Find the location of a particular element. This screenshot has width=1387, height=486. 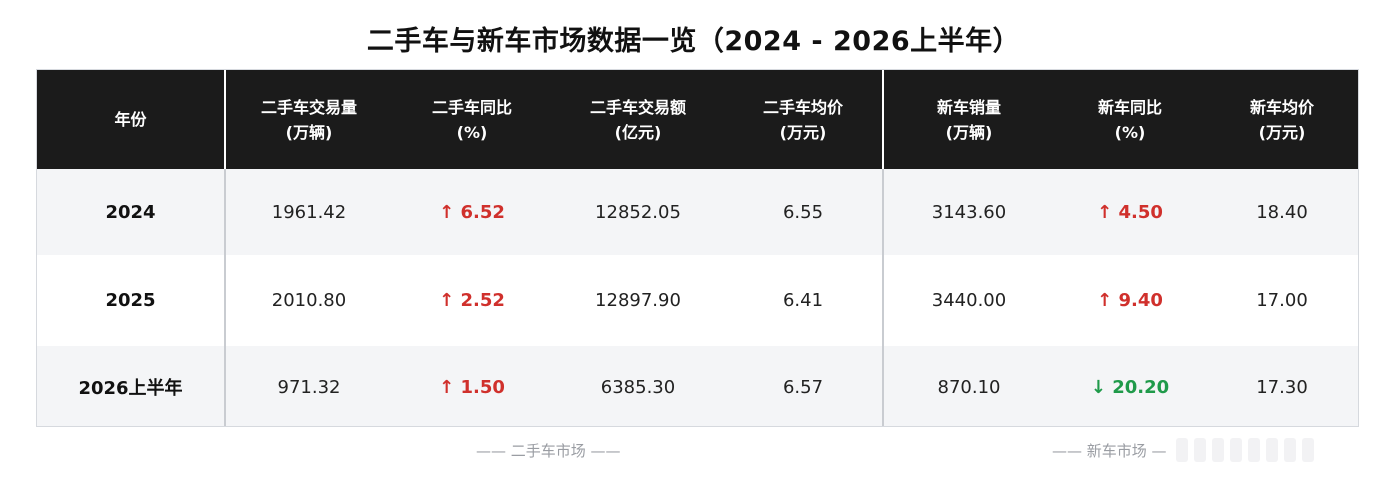

header-used-avg-price-unit: (万元) is located at coordinates (803, 132).